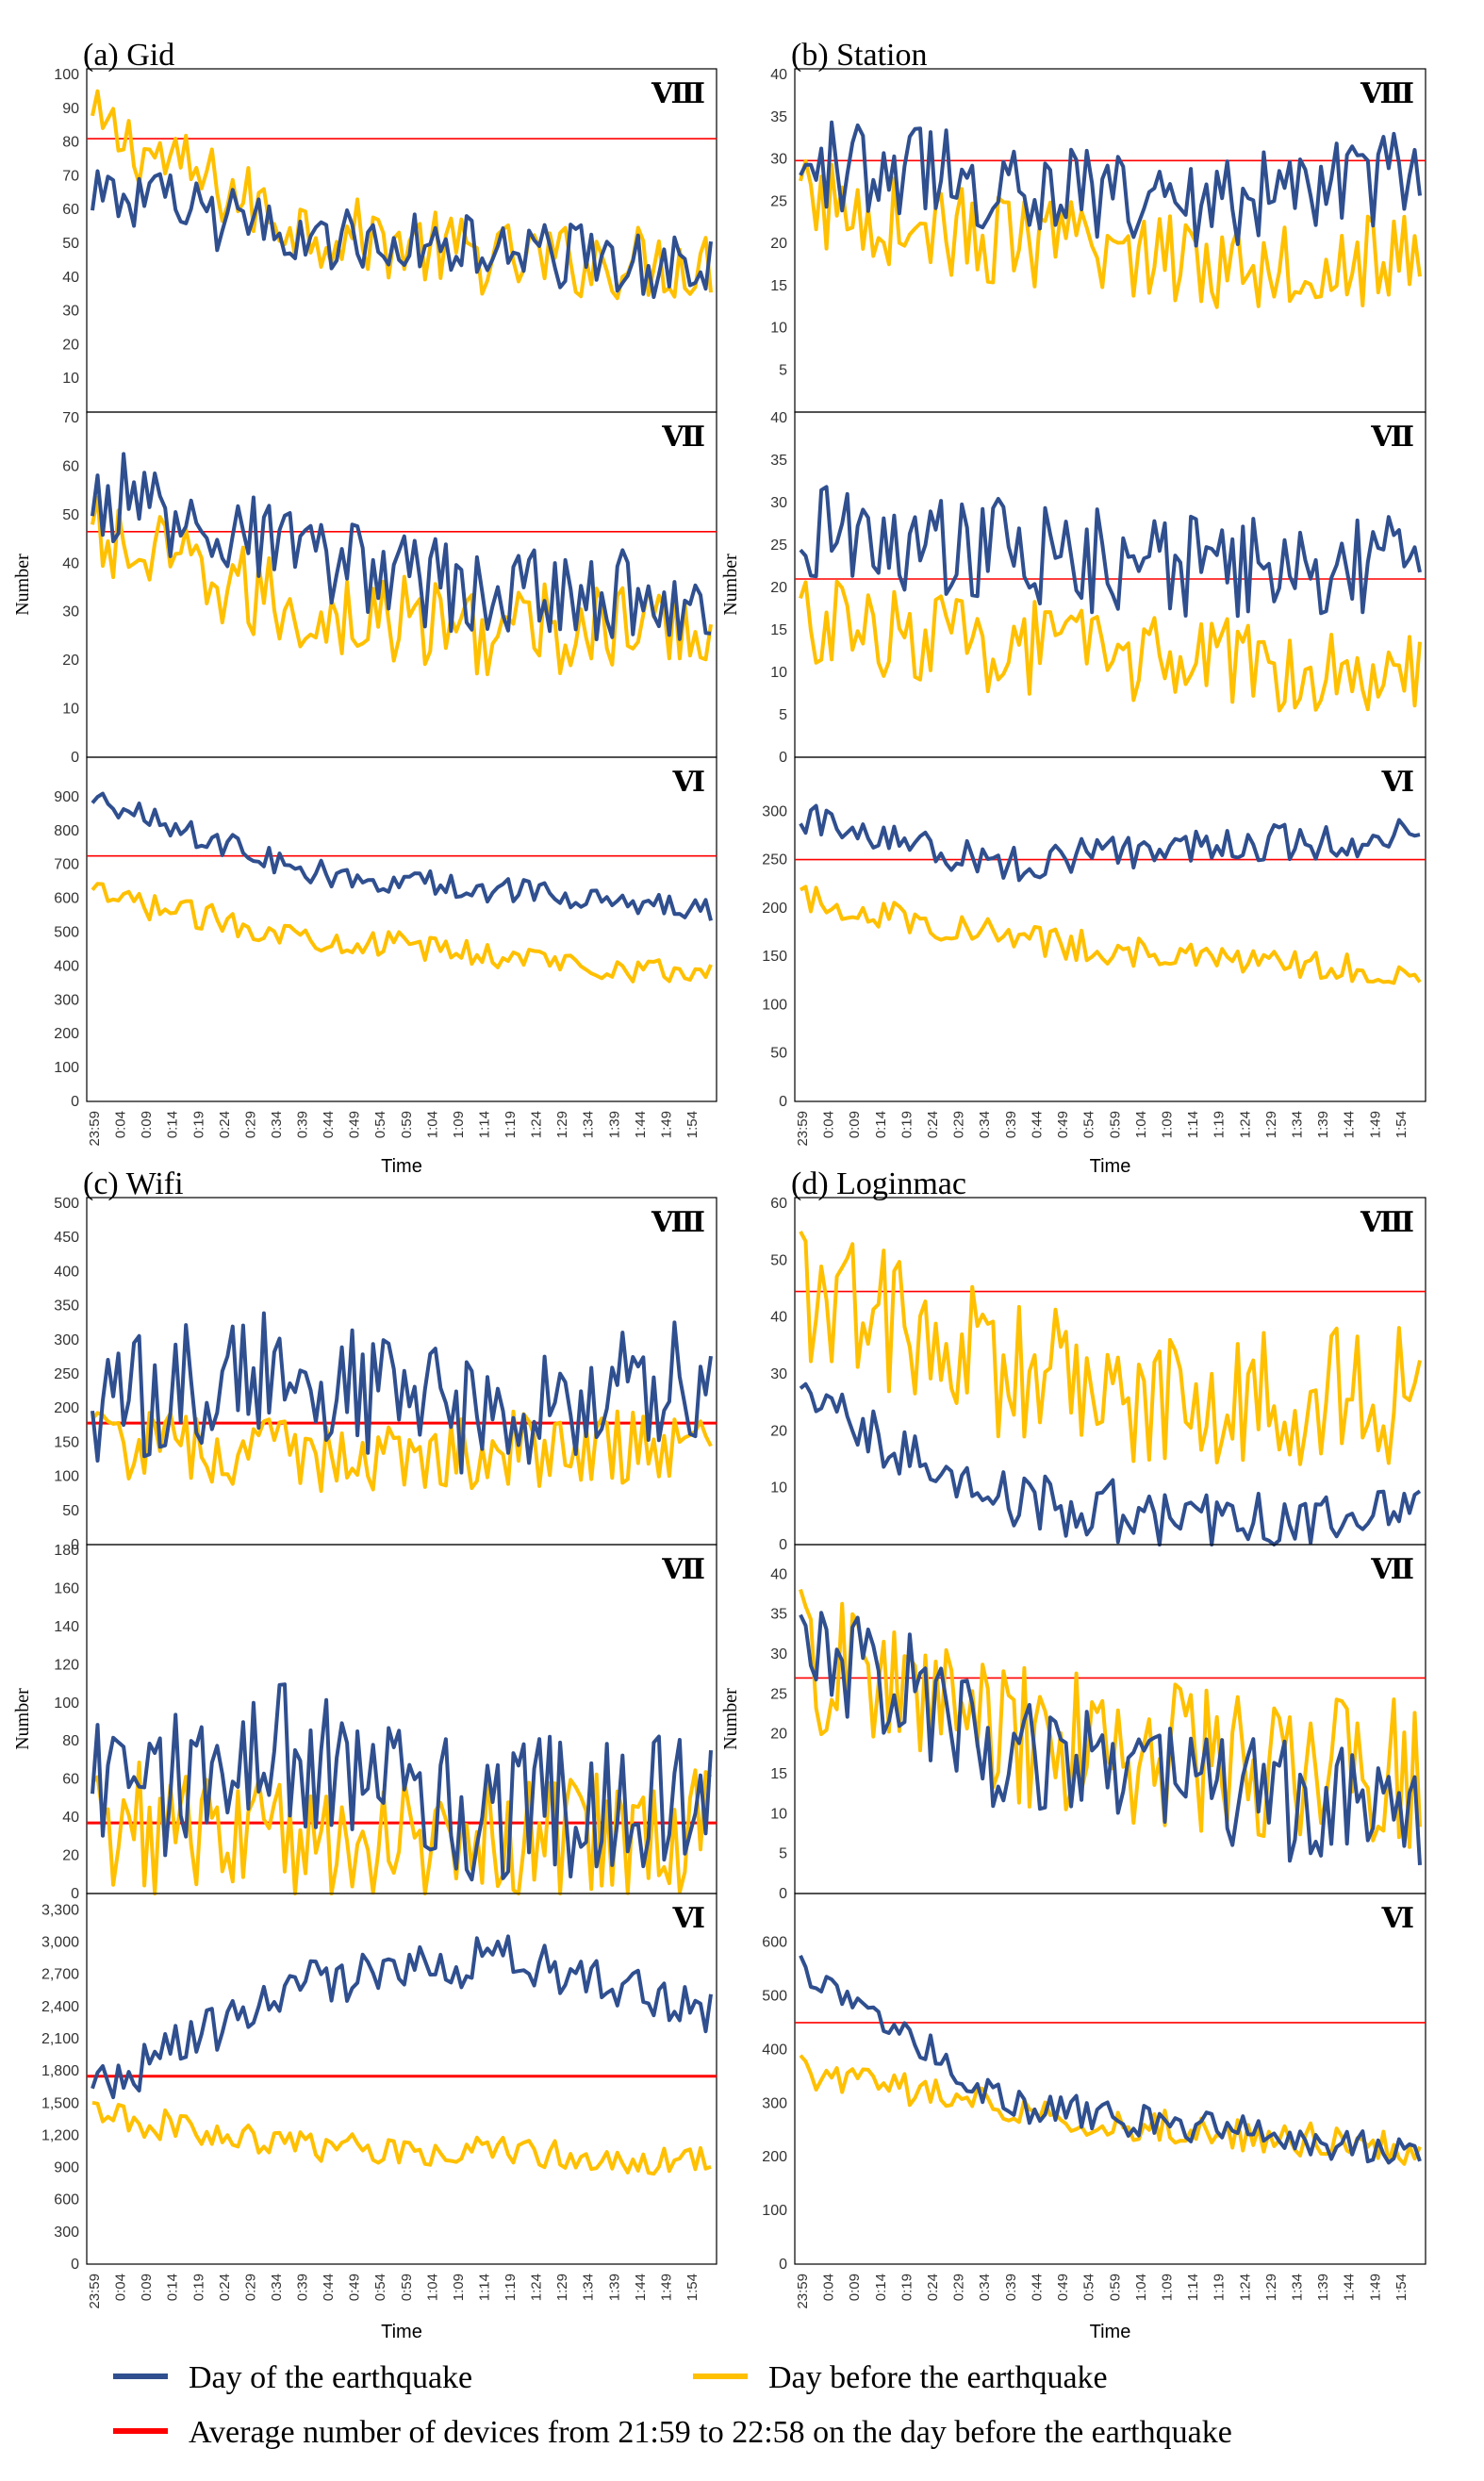 This screenshot has width=1484, height=2481. I want to click on x-tick-label: 0:24, so click(225, 2287).